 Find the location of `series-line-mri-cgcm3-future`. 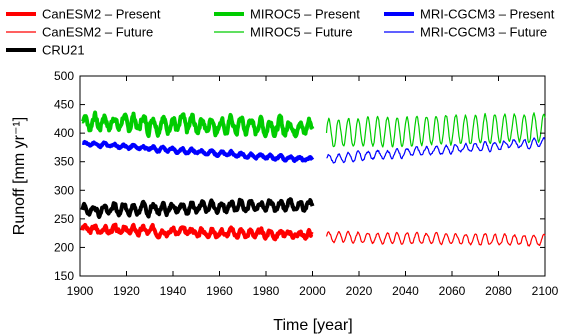

series-line-mri-cgcm3-future is located at coordinates (436, 150).